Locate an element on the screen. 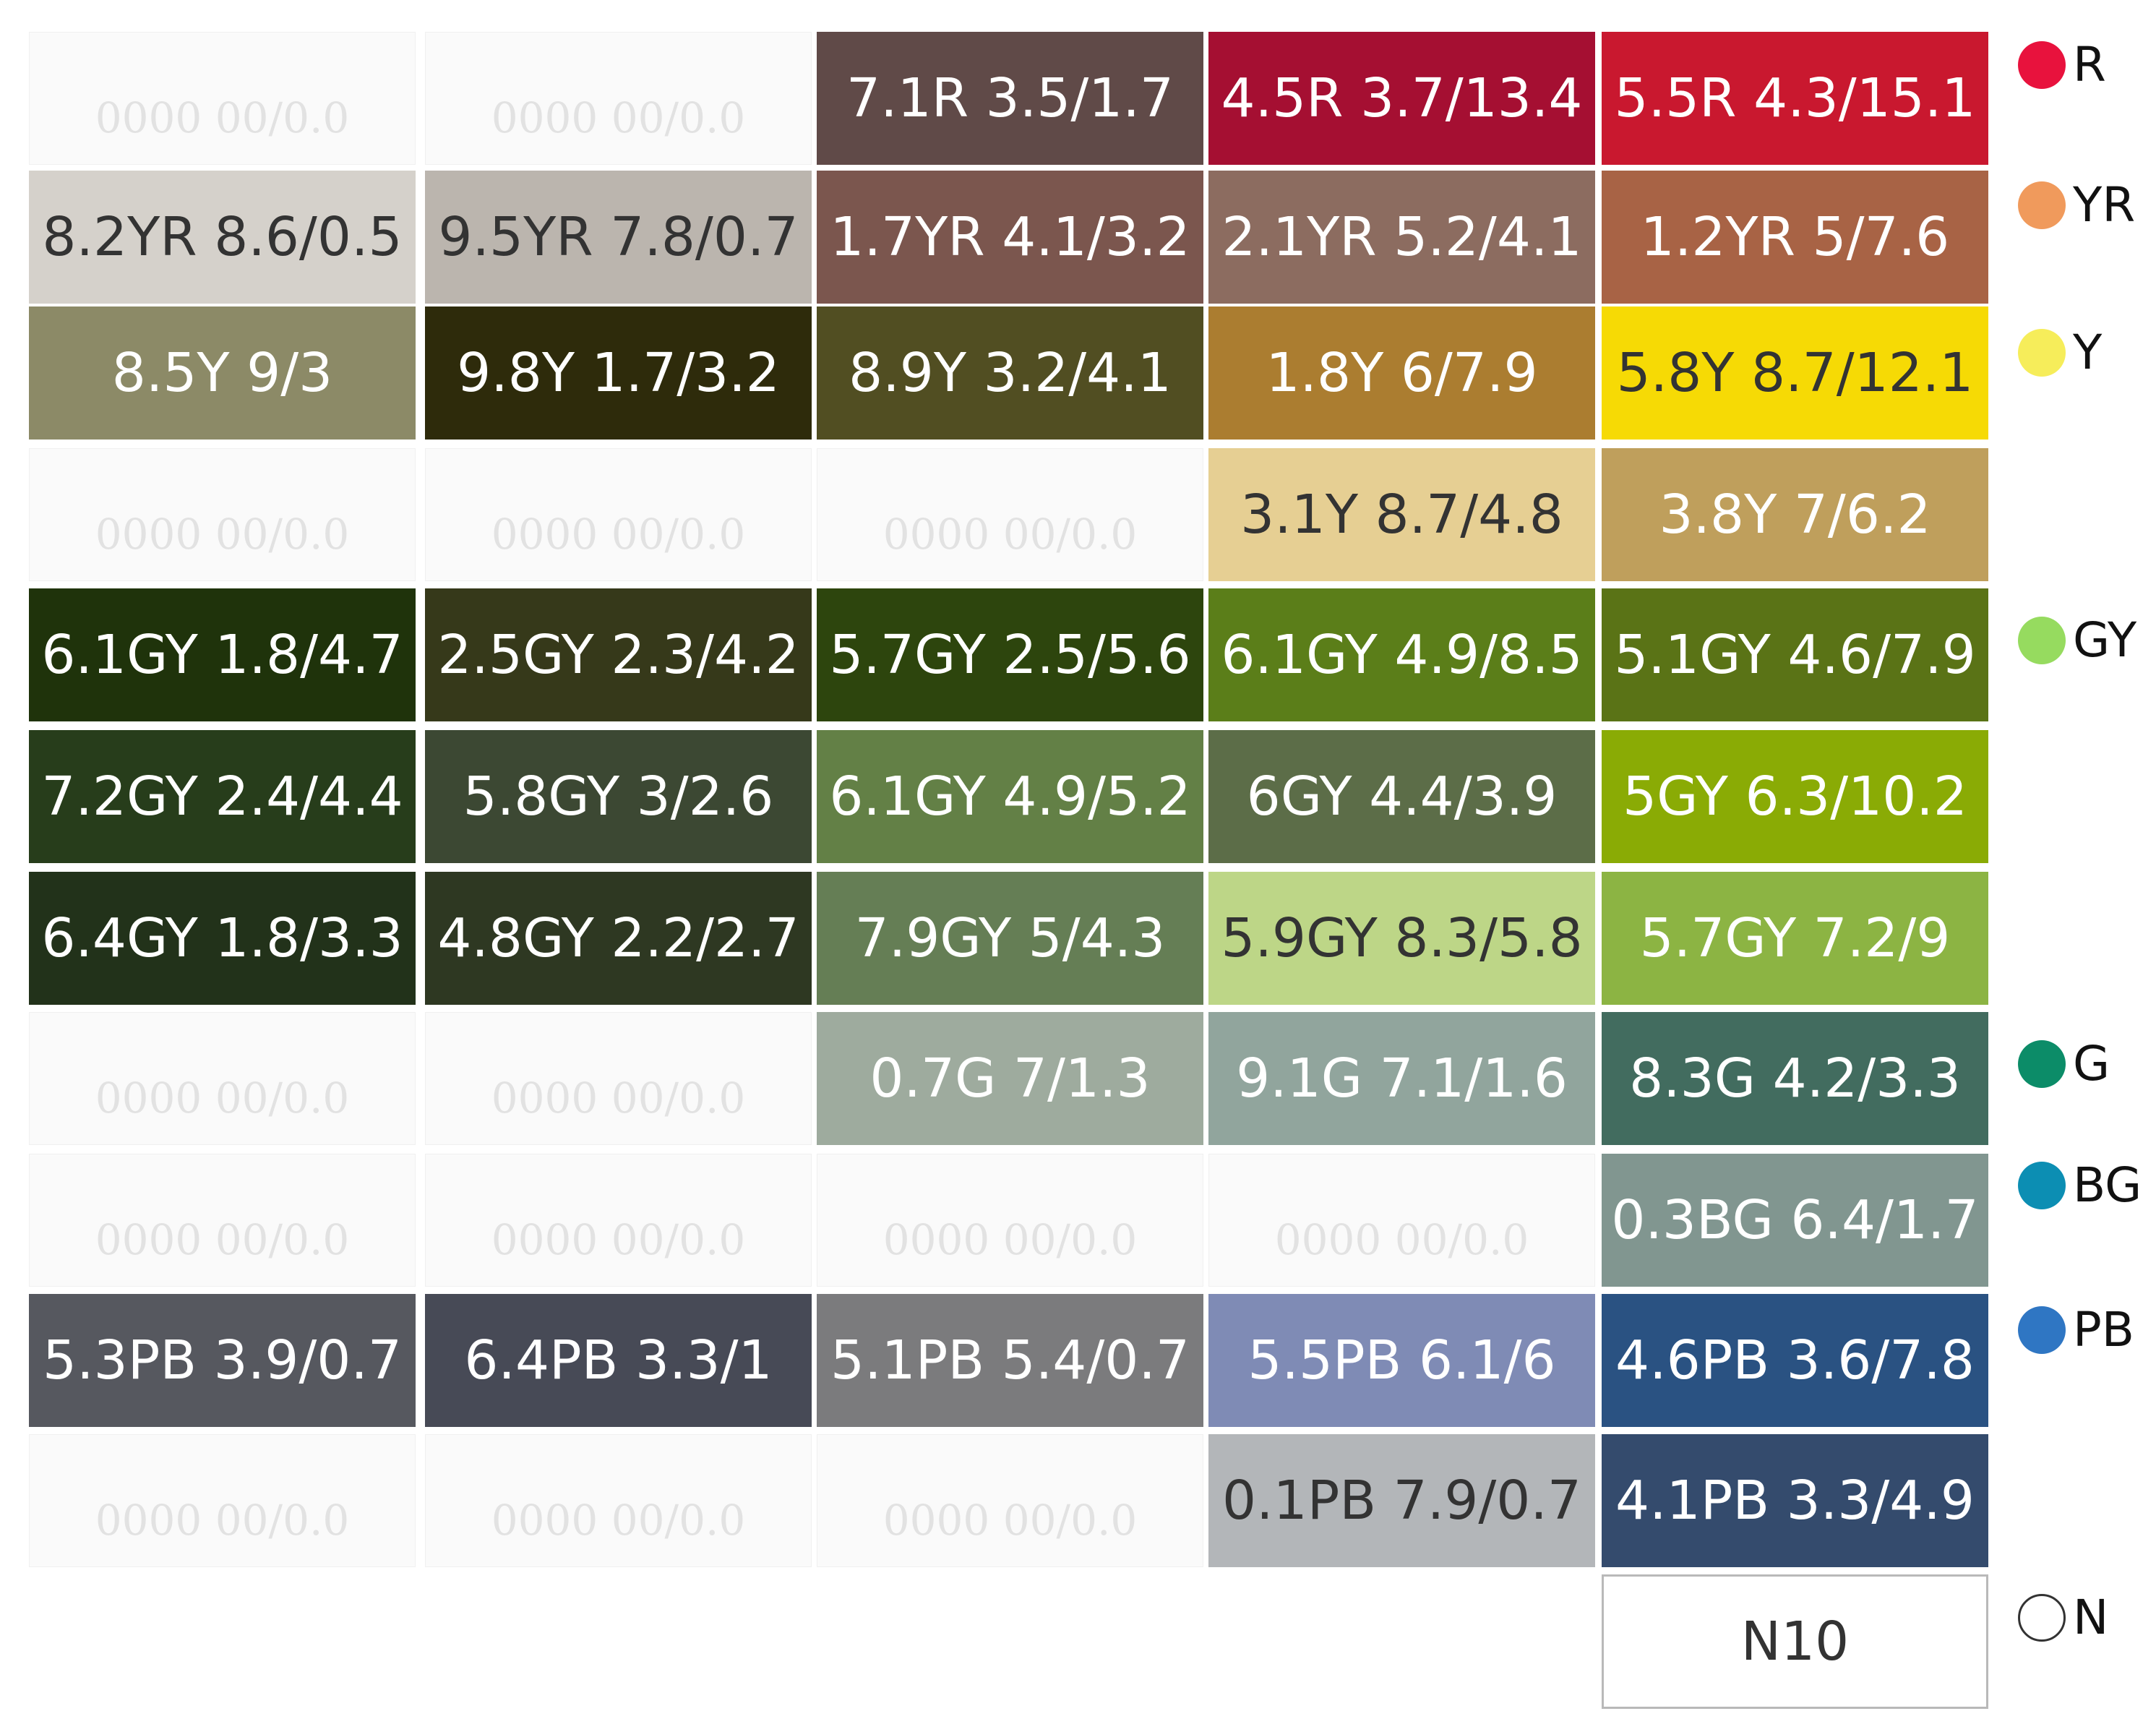 The height and width of the screenshot is (1732, 2156). color-swatch: 4.8GY 2.2/2.7 is located at coordinates (618, 938).